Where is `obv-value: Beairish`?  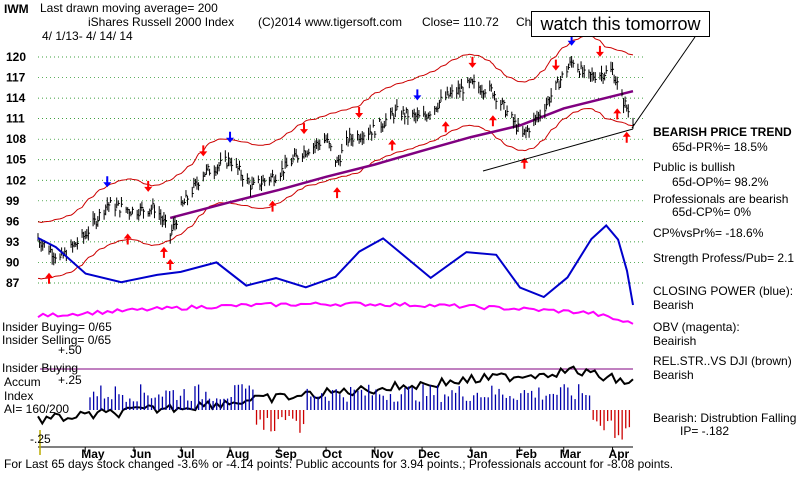 obv-value: Beairish is located at coordinates (674, 341).